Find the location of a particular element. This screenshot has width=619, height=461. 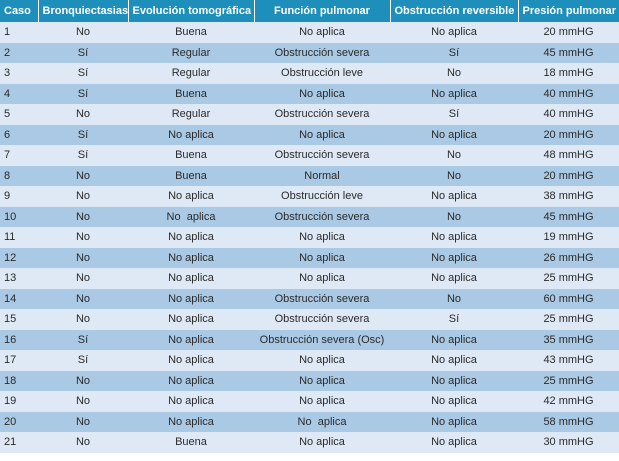

cell-caso: 17 is located at coordinates (19, 360).